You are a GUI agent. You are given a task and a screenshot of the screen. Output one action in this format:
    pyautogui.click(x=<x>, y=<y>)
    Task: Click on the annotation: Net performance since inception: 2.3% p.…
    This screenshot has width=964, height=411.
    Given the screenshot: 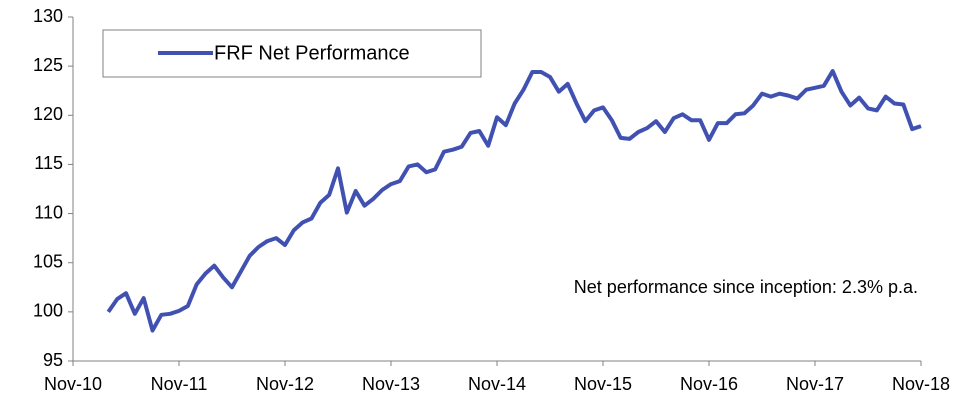 What is the action you would take?
    pyautogui.click(x=746, y=287)
    